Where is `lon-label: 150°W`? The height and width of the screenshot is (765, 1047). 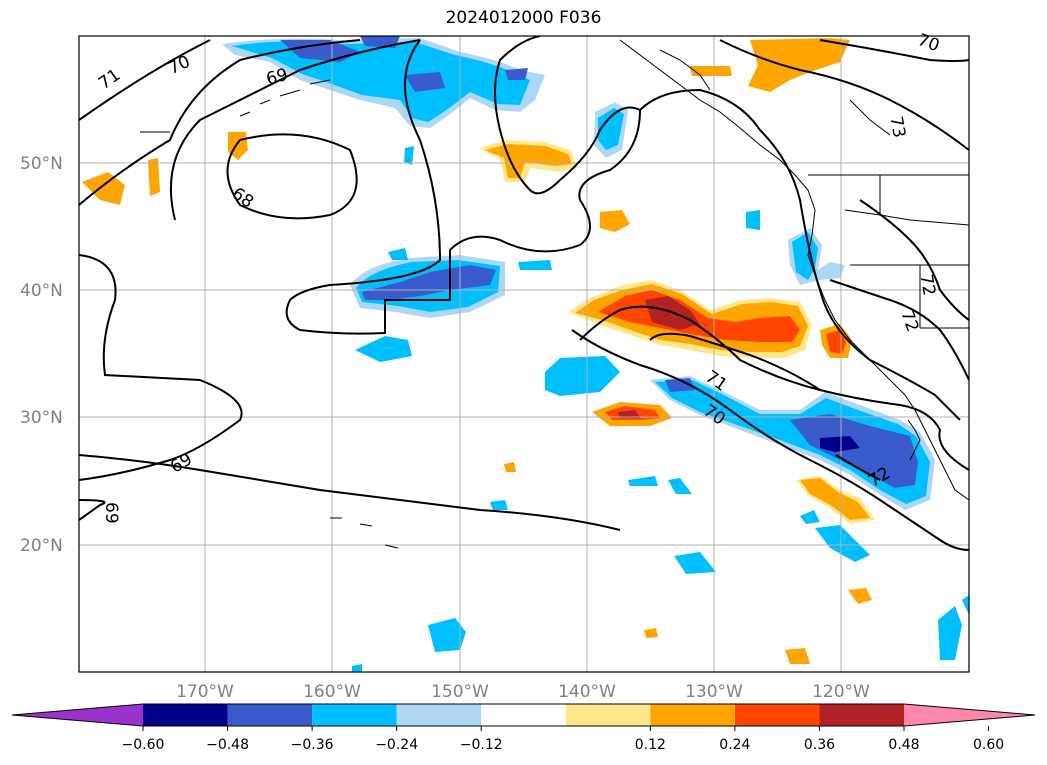 lon-label: 150°W is located at coordinates (460, 692).